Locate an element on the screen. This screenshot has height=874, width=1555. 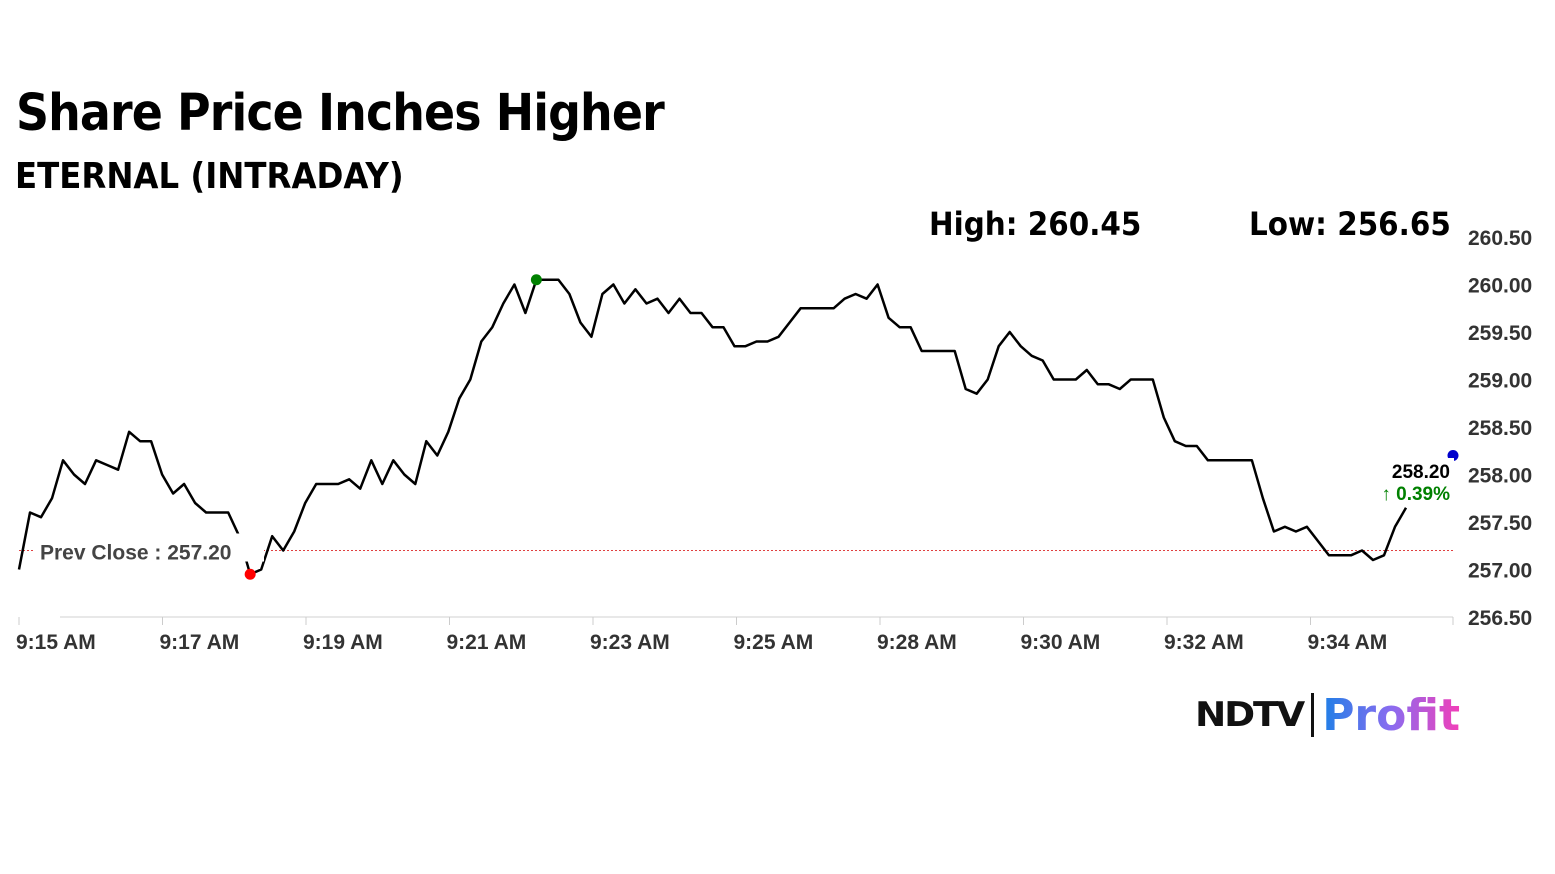
y-tick-label: 256.50 is located at coordinates (1500, 618).